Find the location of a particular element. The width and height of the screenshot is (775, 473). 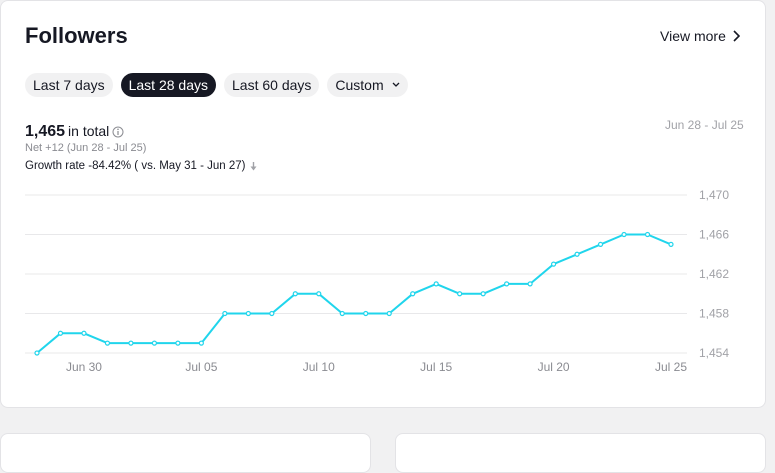

y-tick-label: 1,454 is located at coordinates (714, 353).